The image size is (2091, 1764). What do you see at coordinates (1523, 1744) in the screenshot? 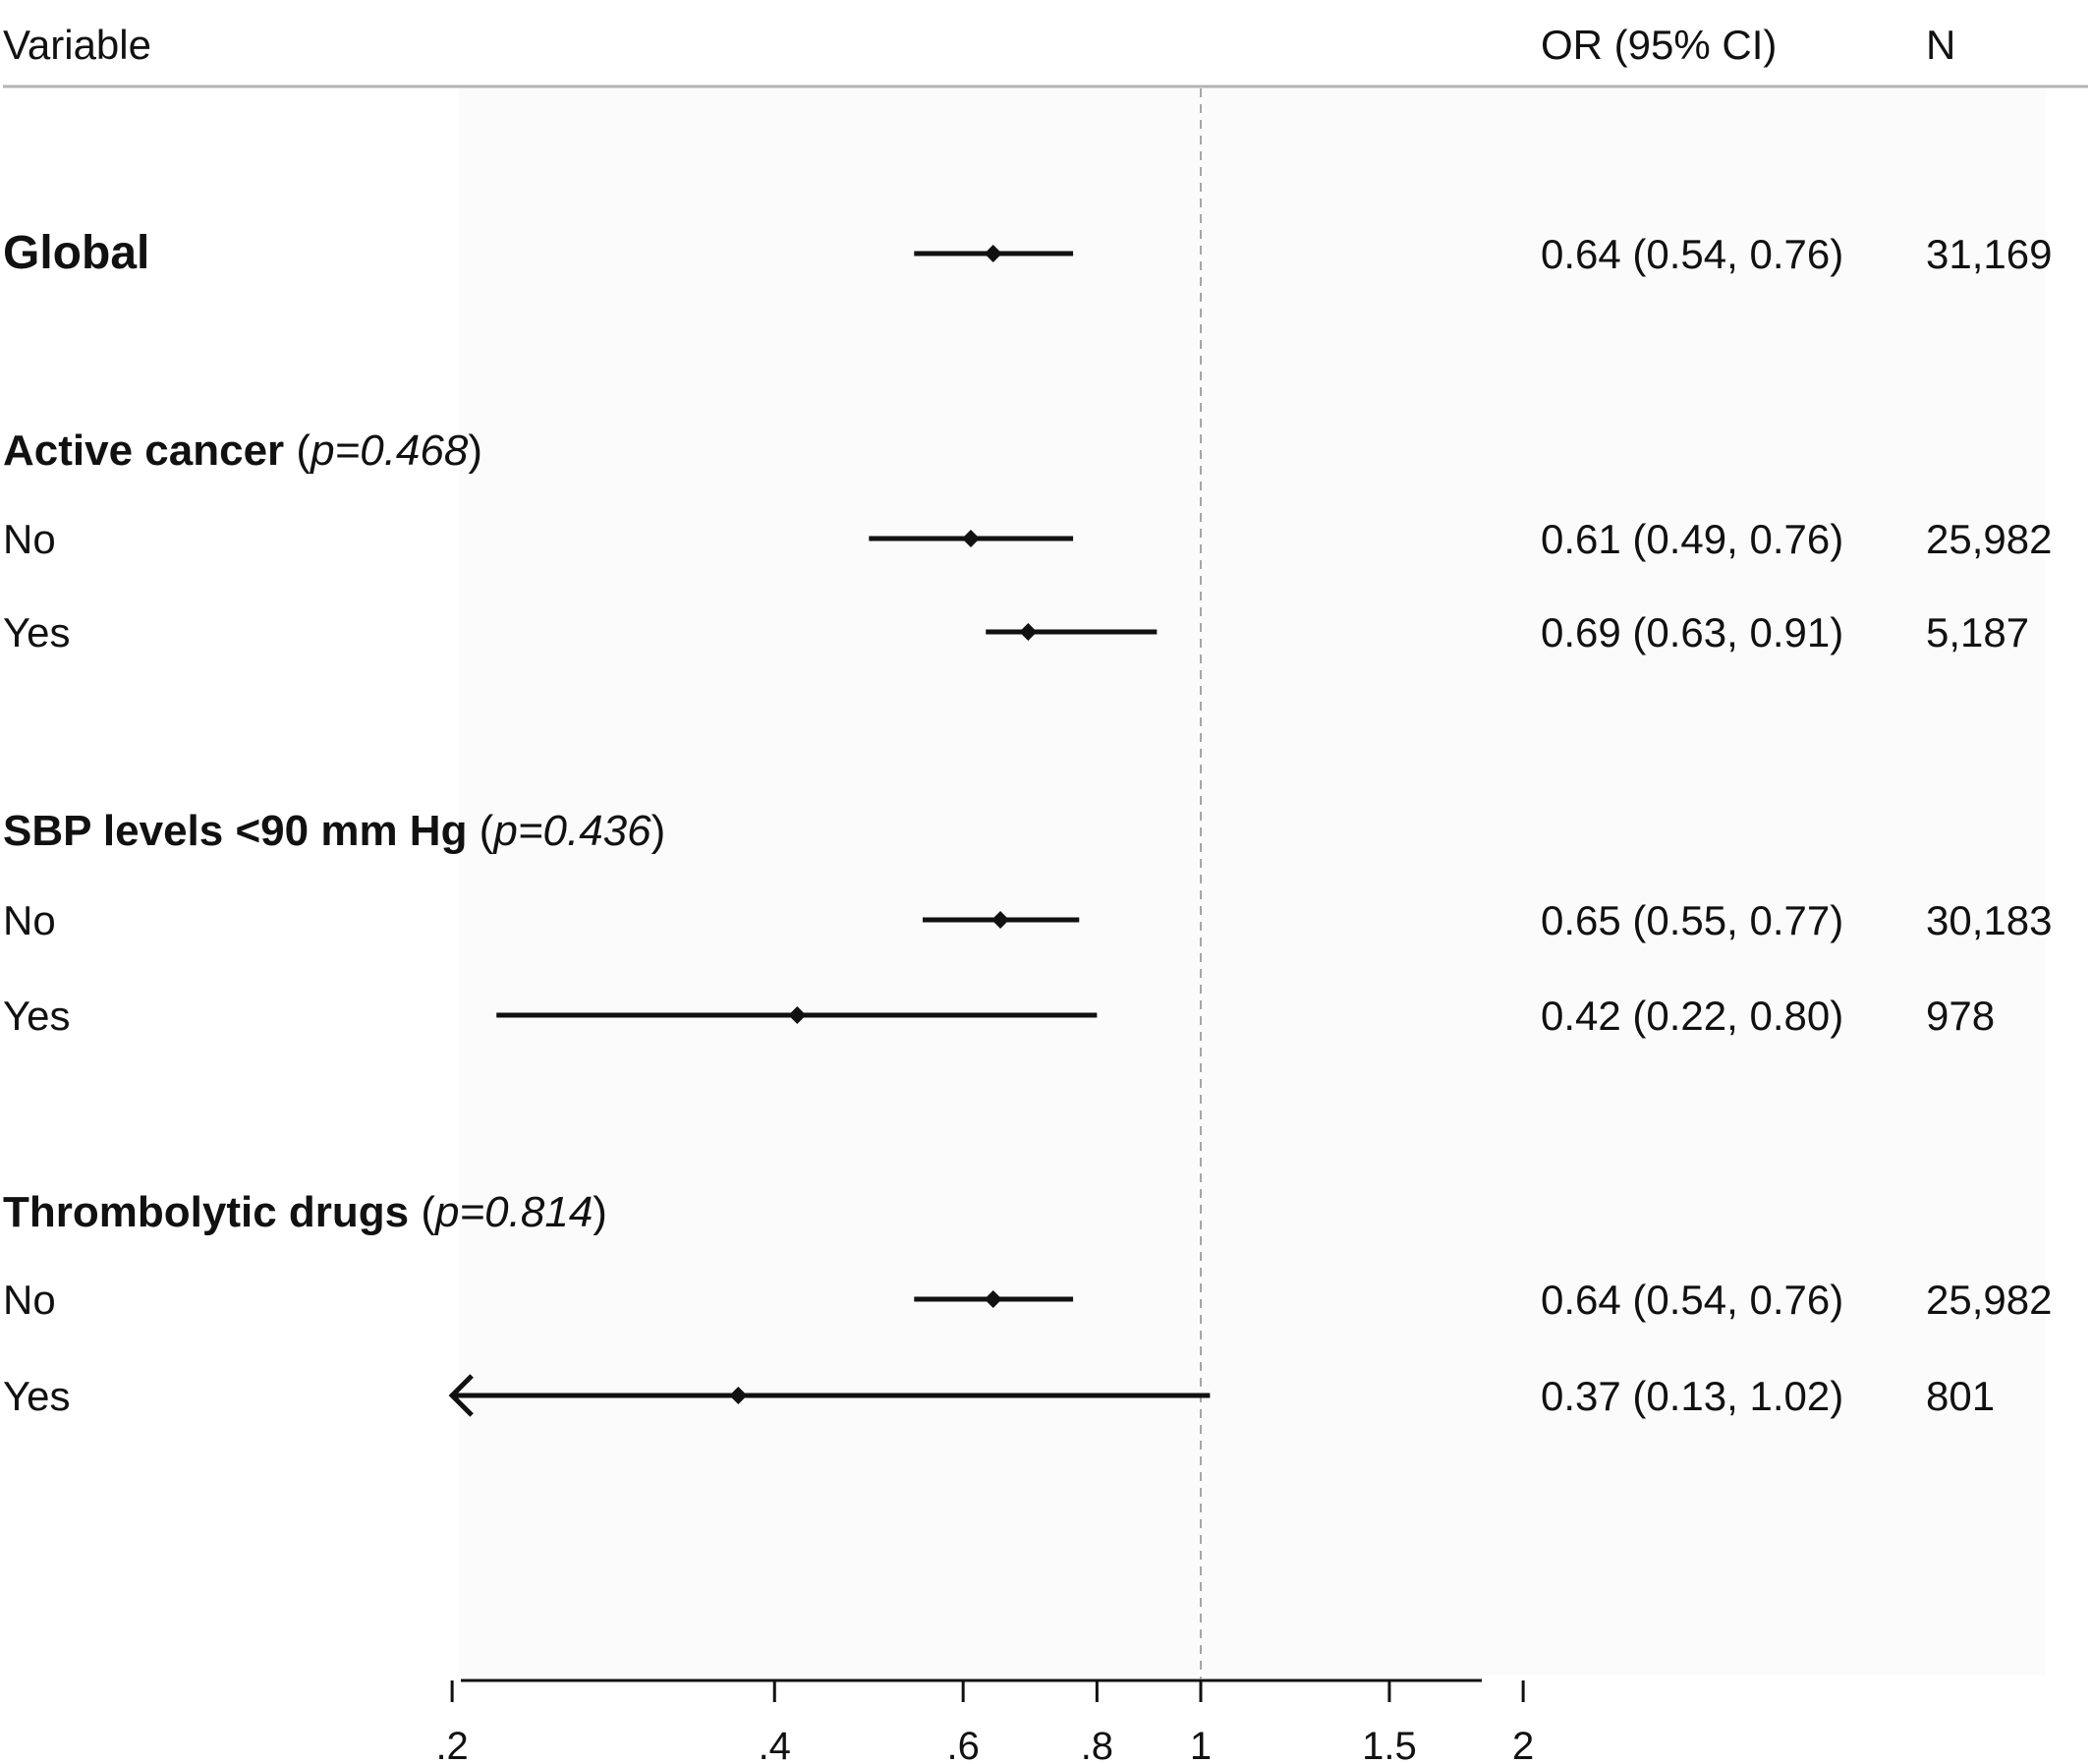
I see `x-tick-label: 2` at bounding box center [1523, 1744].